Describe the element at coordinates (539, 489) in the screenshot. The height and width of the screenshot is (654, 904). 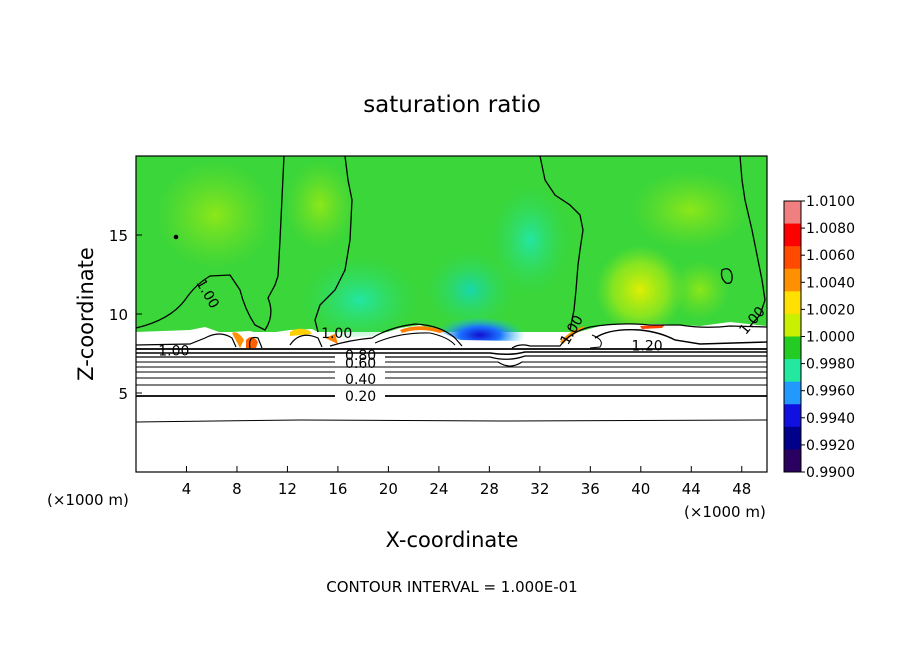
I see `x-tick-label: 32` at that location.